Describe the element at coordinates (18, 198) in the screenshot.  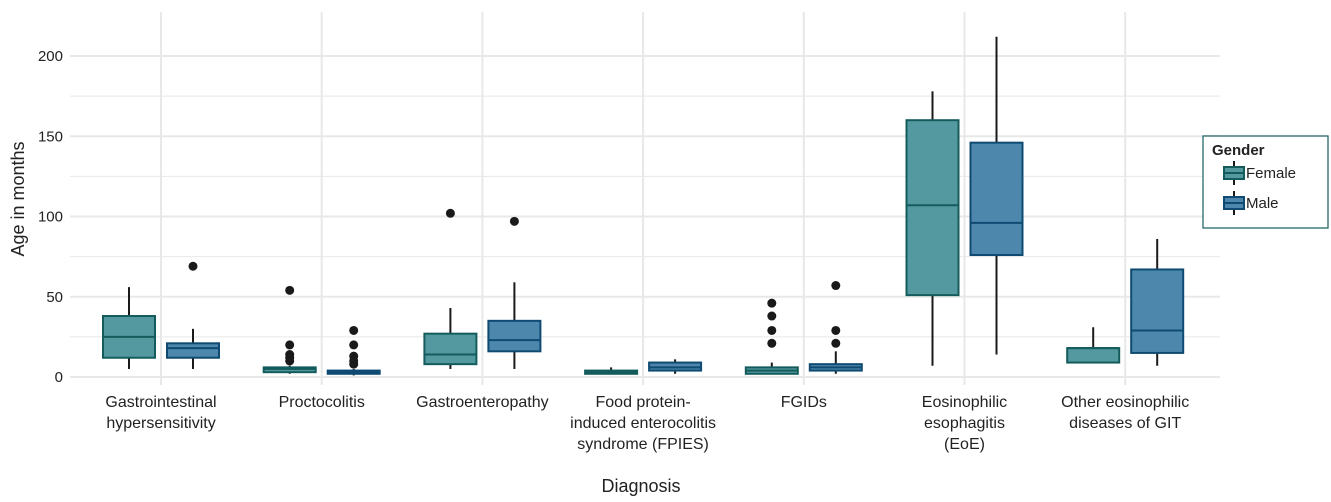
I see `y-axis-title: Age in months` at that location.